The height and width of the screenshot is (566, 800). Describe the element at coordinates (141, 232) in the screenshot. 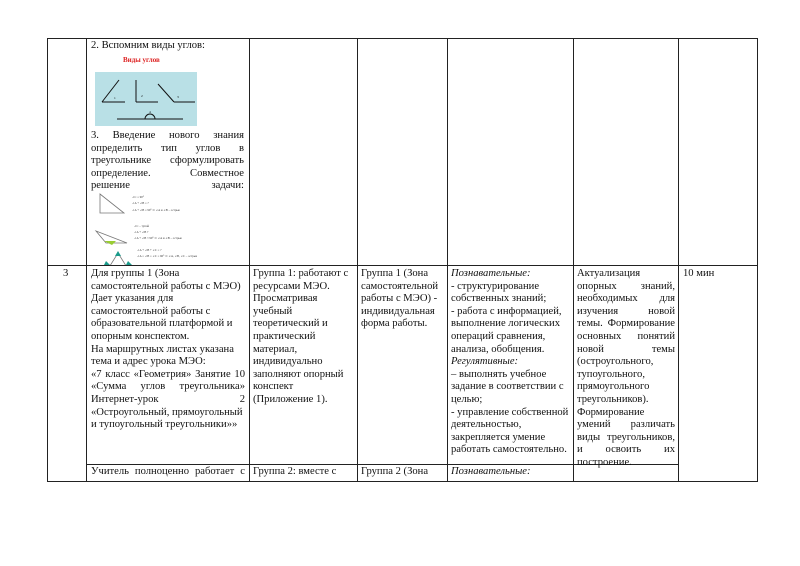

I see `triangle-note: ∠A + ∠B ?` at that location.